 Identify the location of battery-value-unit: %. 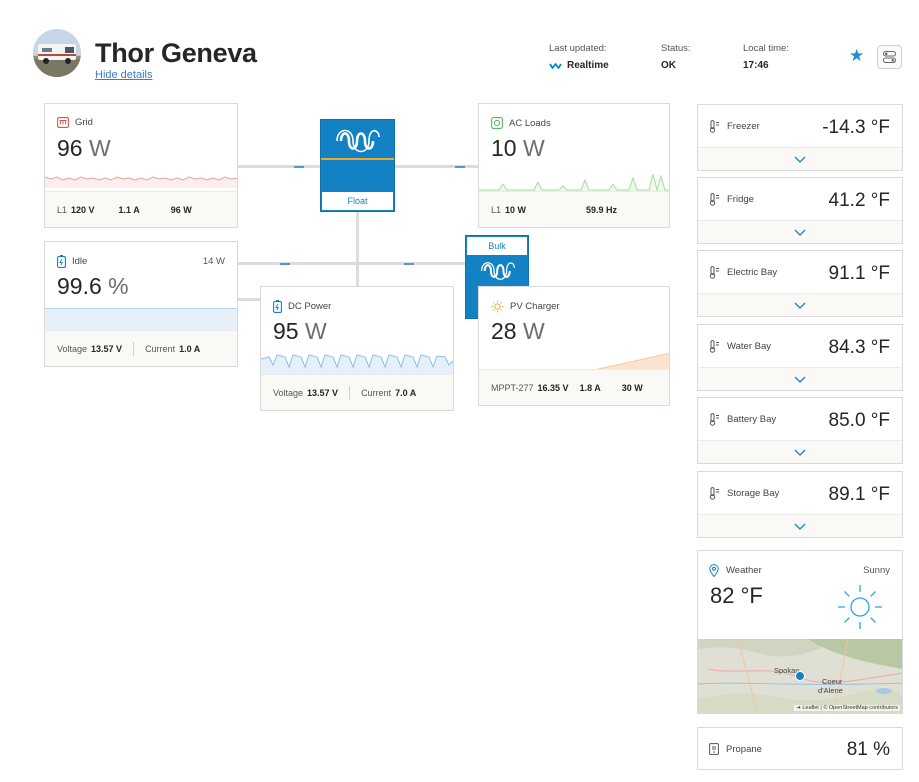
(118, 286).